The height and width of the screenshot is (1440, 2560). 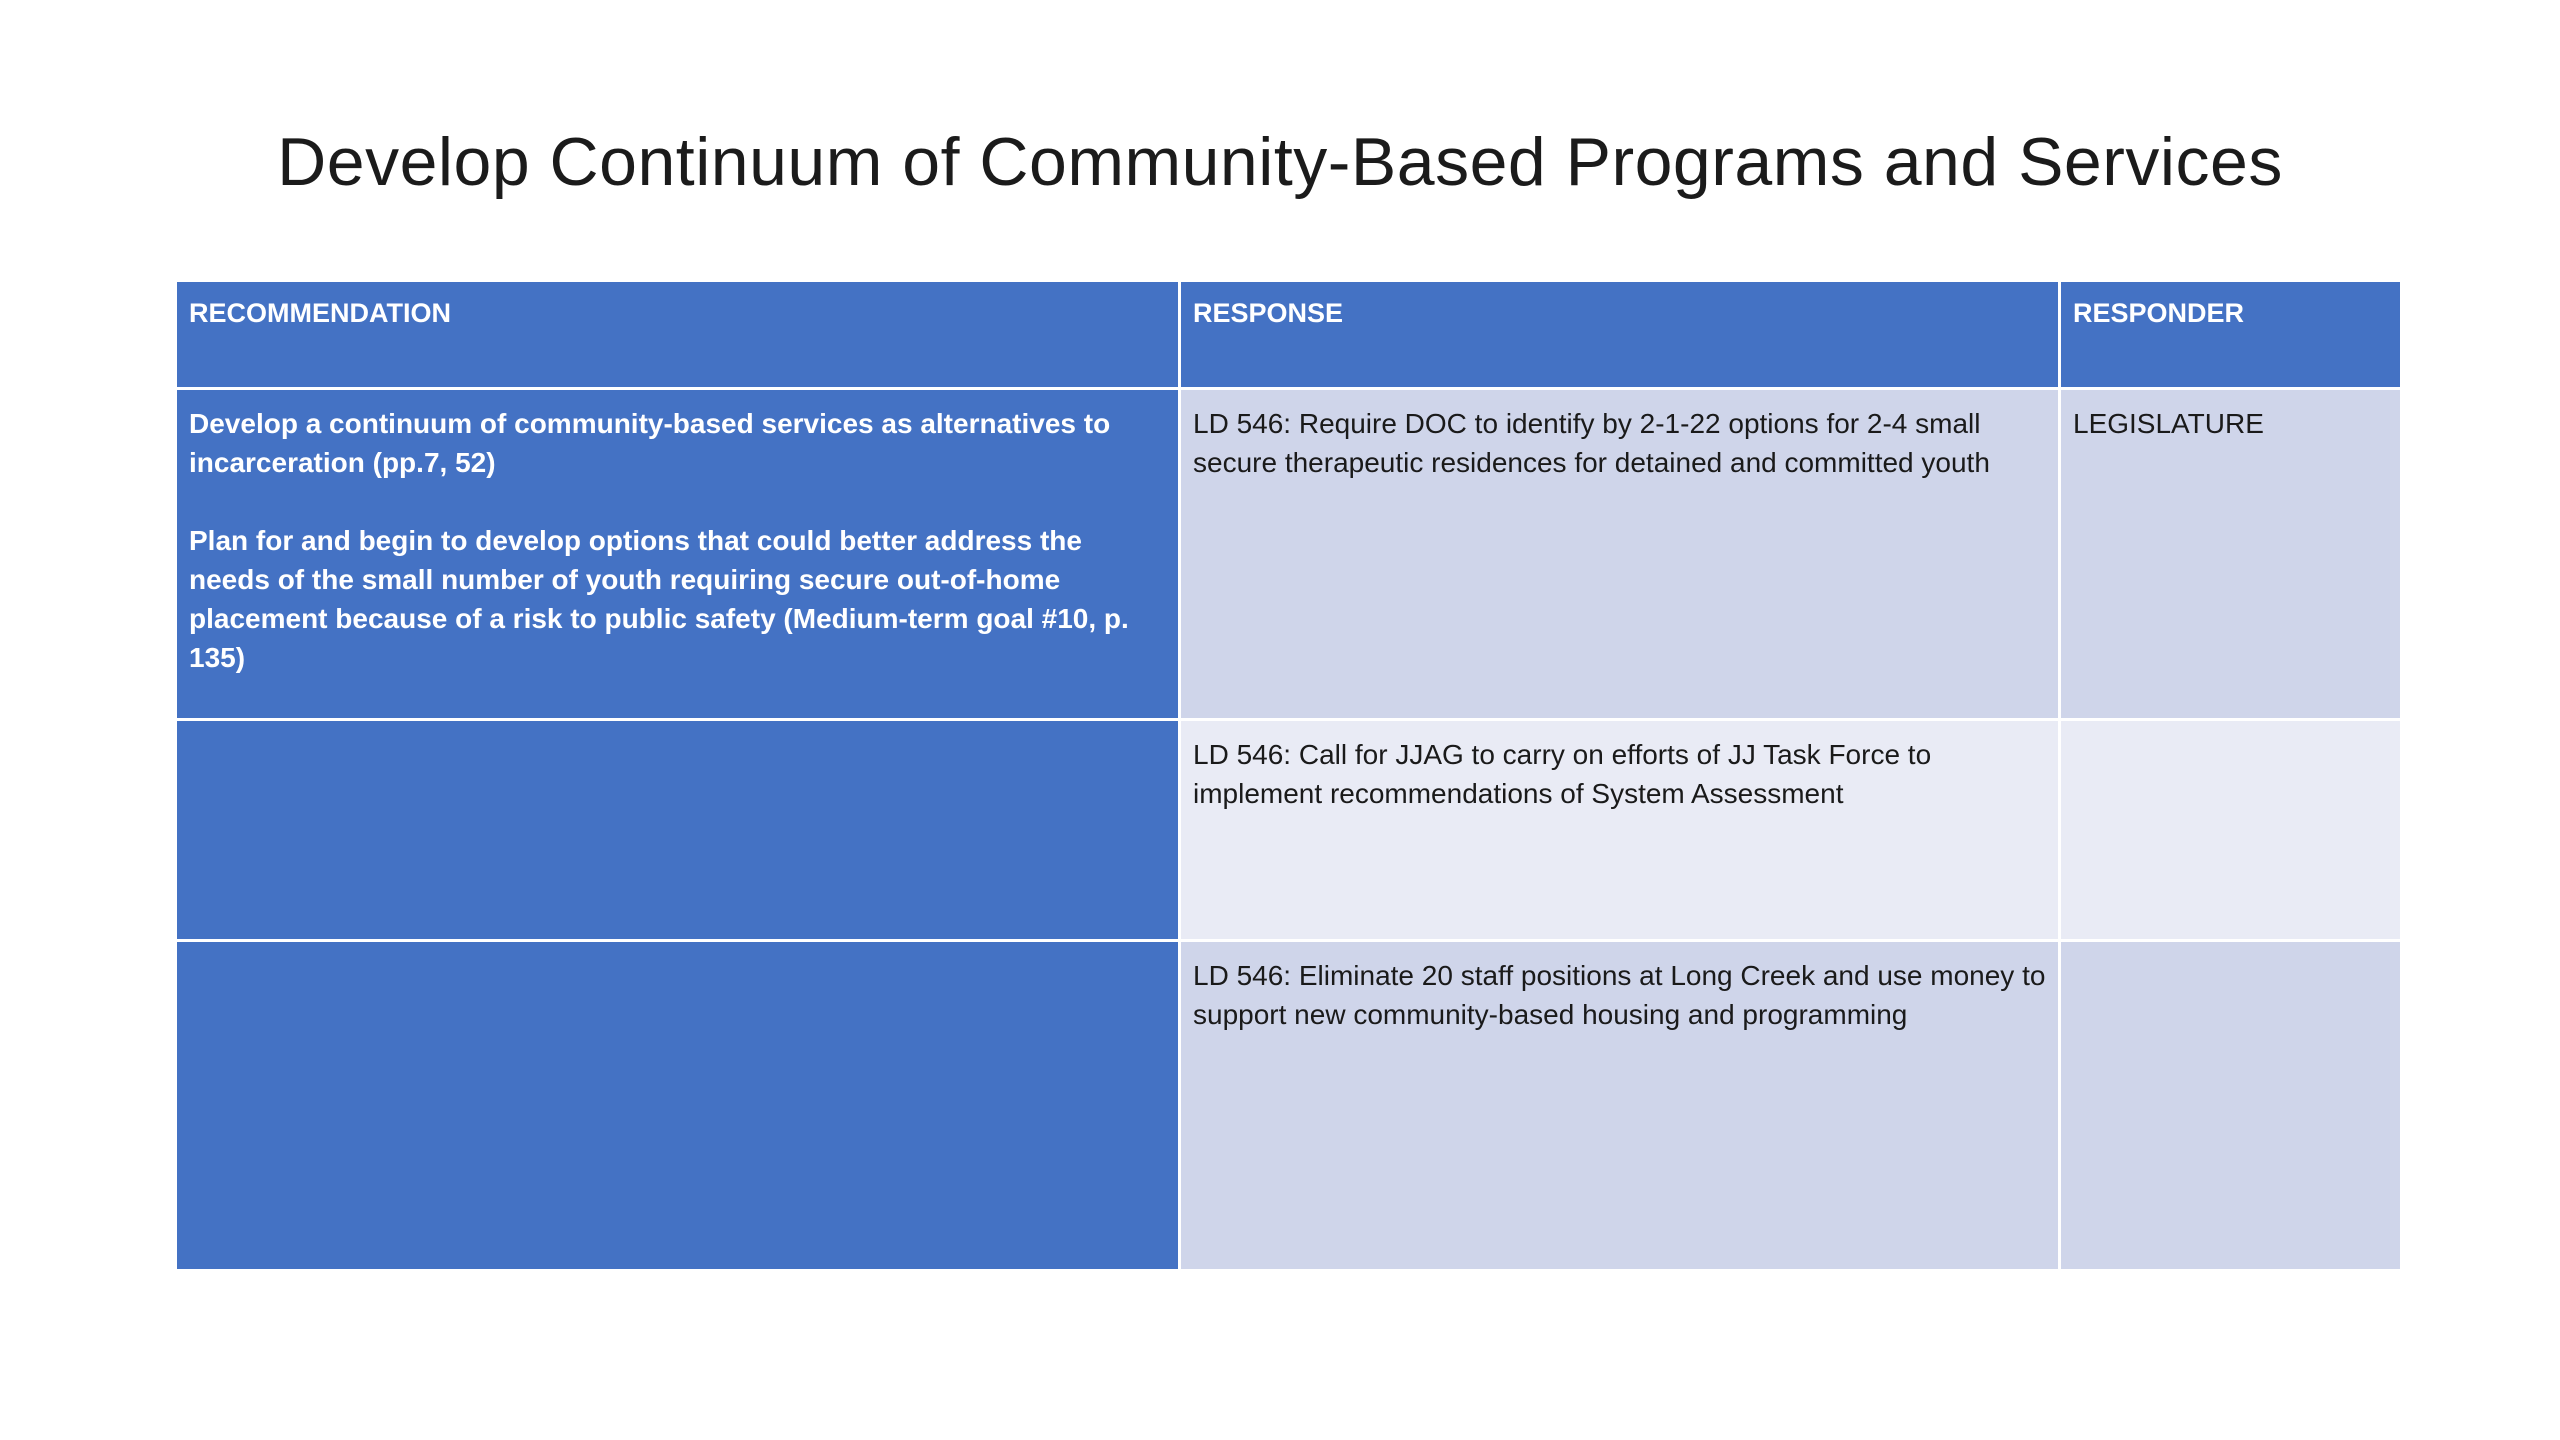 What do you see at coordinates (2230, 334) in the screenshot?
I see `header-responder: RESPONDER` at bounding box center [2230, 334].